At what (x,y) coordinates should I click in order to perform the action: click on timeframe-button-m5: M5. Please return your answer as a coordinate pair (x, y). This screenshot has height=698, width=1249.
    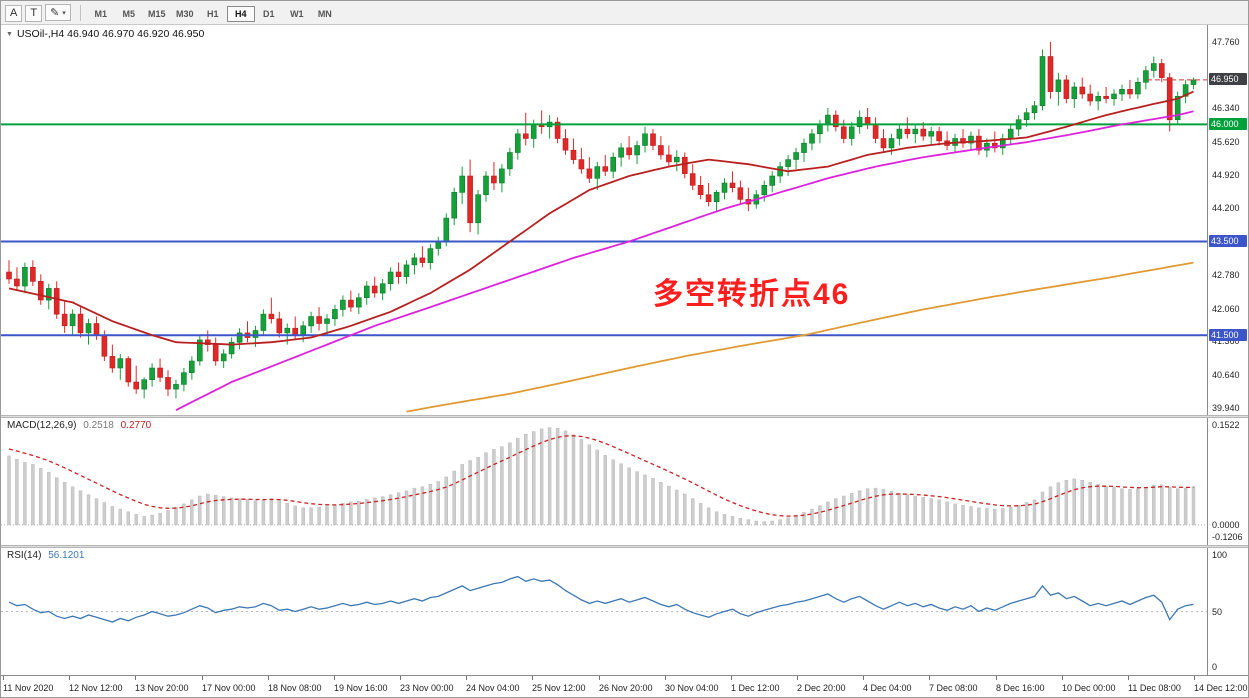
    Looking at the image, I should click on (129, 13).